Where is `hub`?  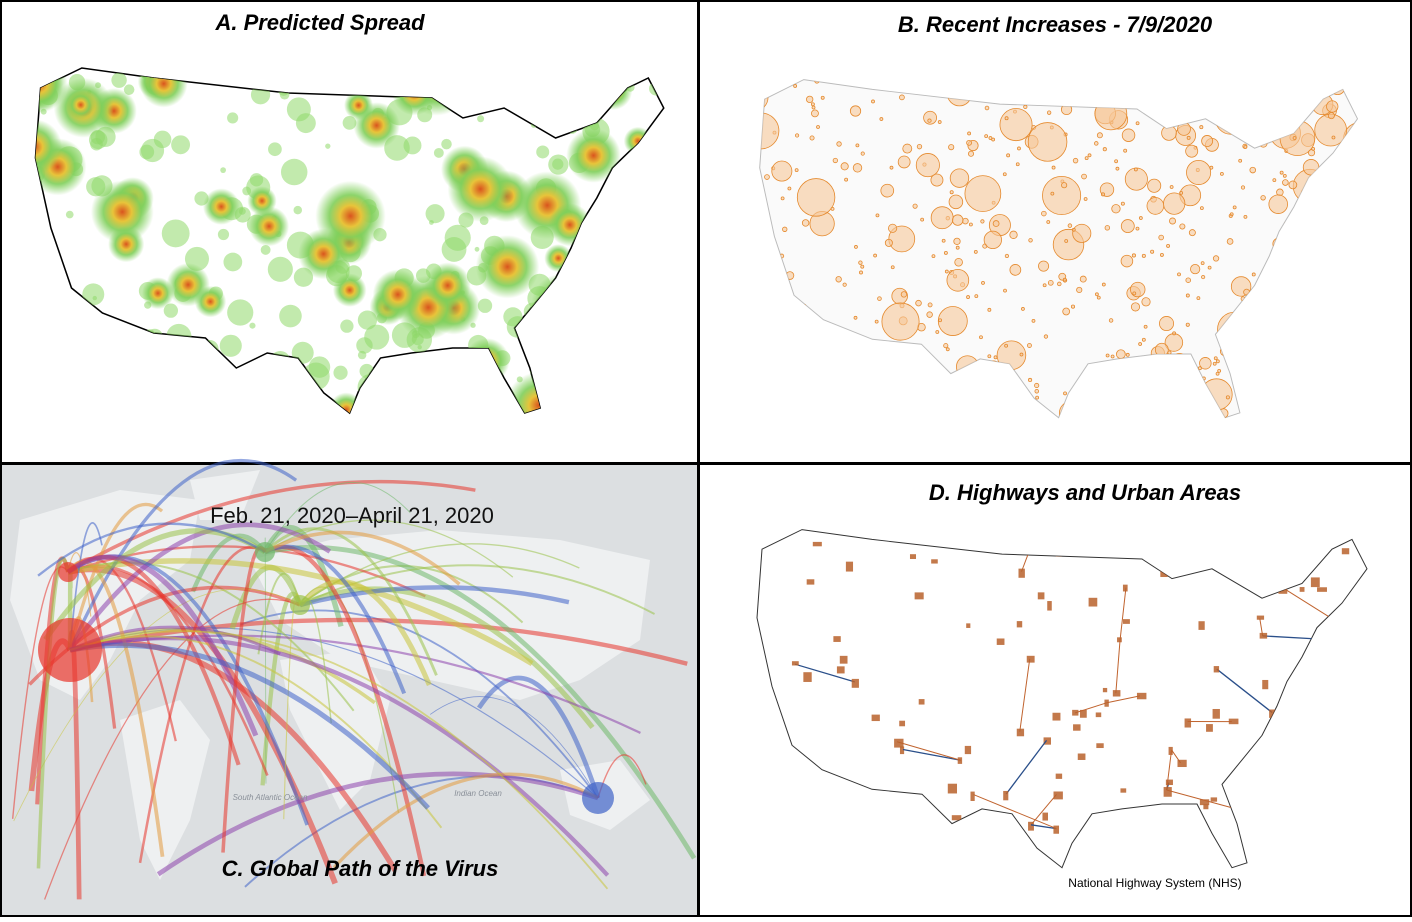
hub is located at coordinates (68, 572).